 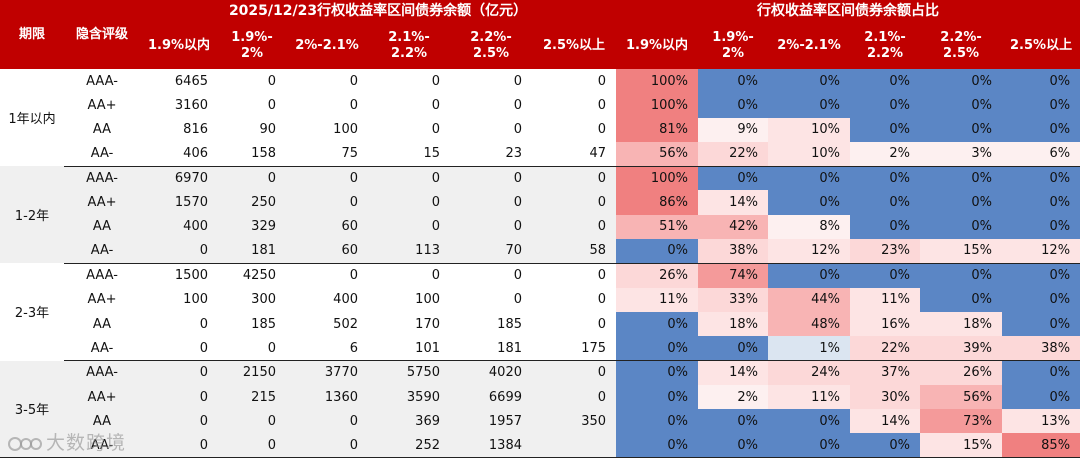 What do you see at coordinates (378, 11) in the screenshot?
I see `balance-section-title: 2025/12/23行权收益率区间债券余额（亿元）` at bounding box center [378, 11].